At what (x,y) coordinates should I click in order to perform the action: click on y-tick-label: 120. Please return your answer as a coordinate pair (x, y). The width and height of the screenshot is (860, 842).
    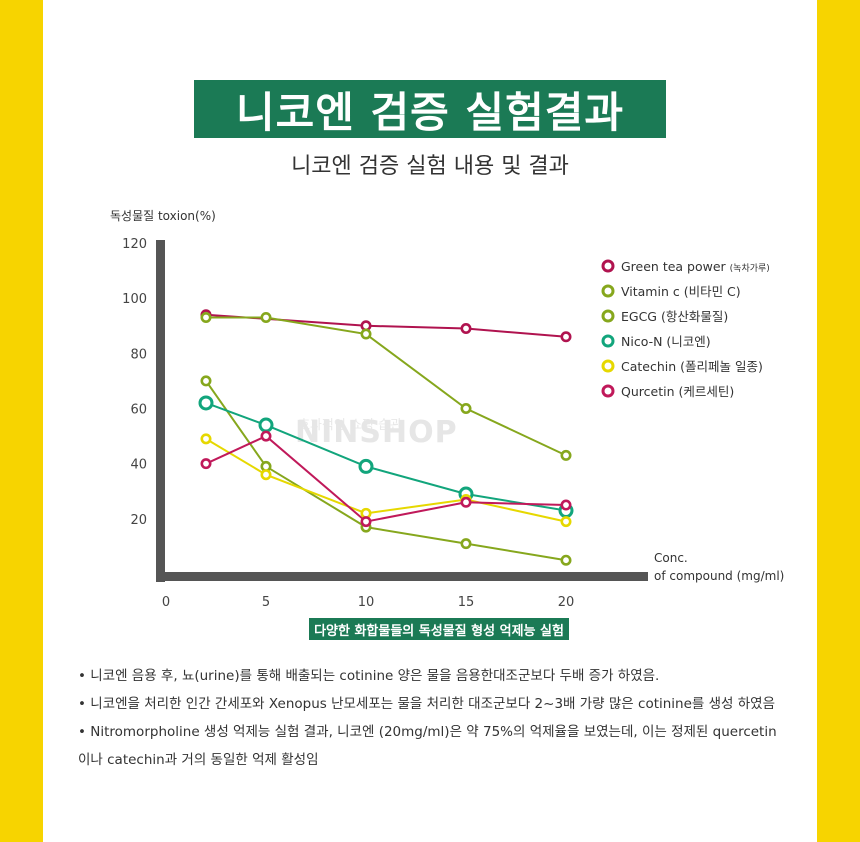
    Looking at the image, I should click on (134, 244).